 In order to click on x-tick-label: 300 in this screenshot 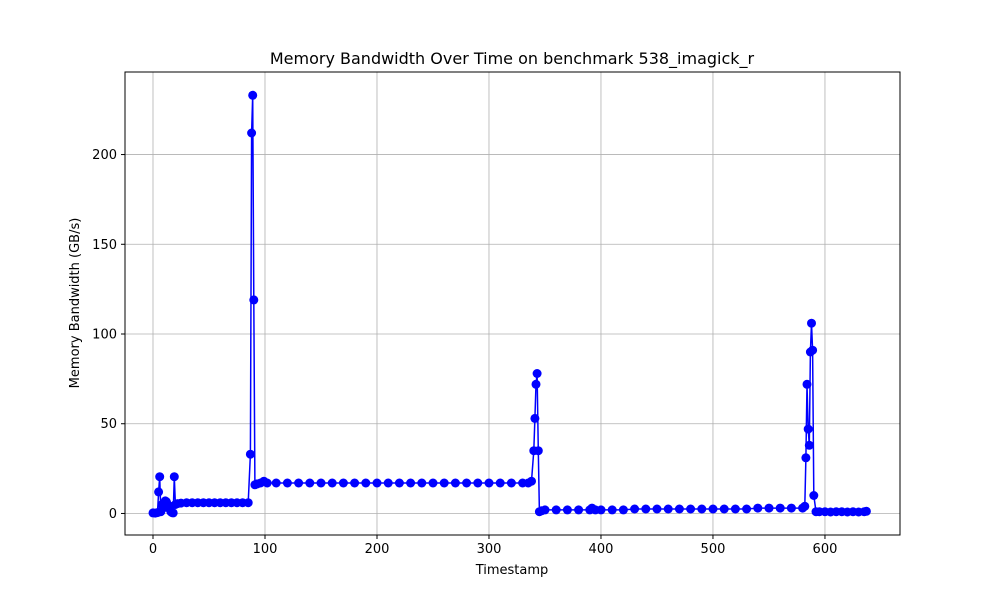, I will do `click(489, 549)`.